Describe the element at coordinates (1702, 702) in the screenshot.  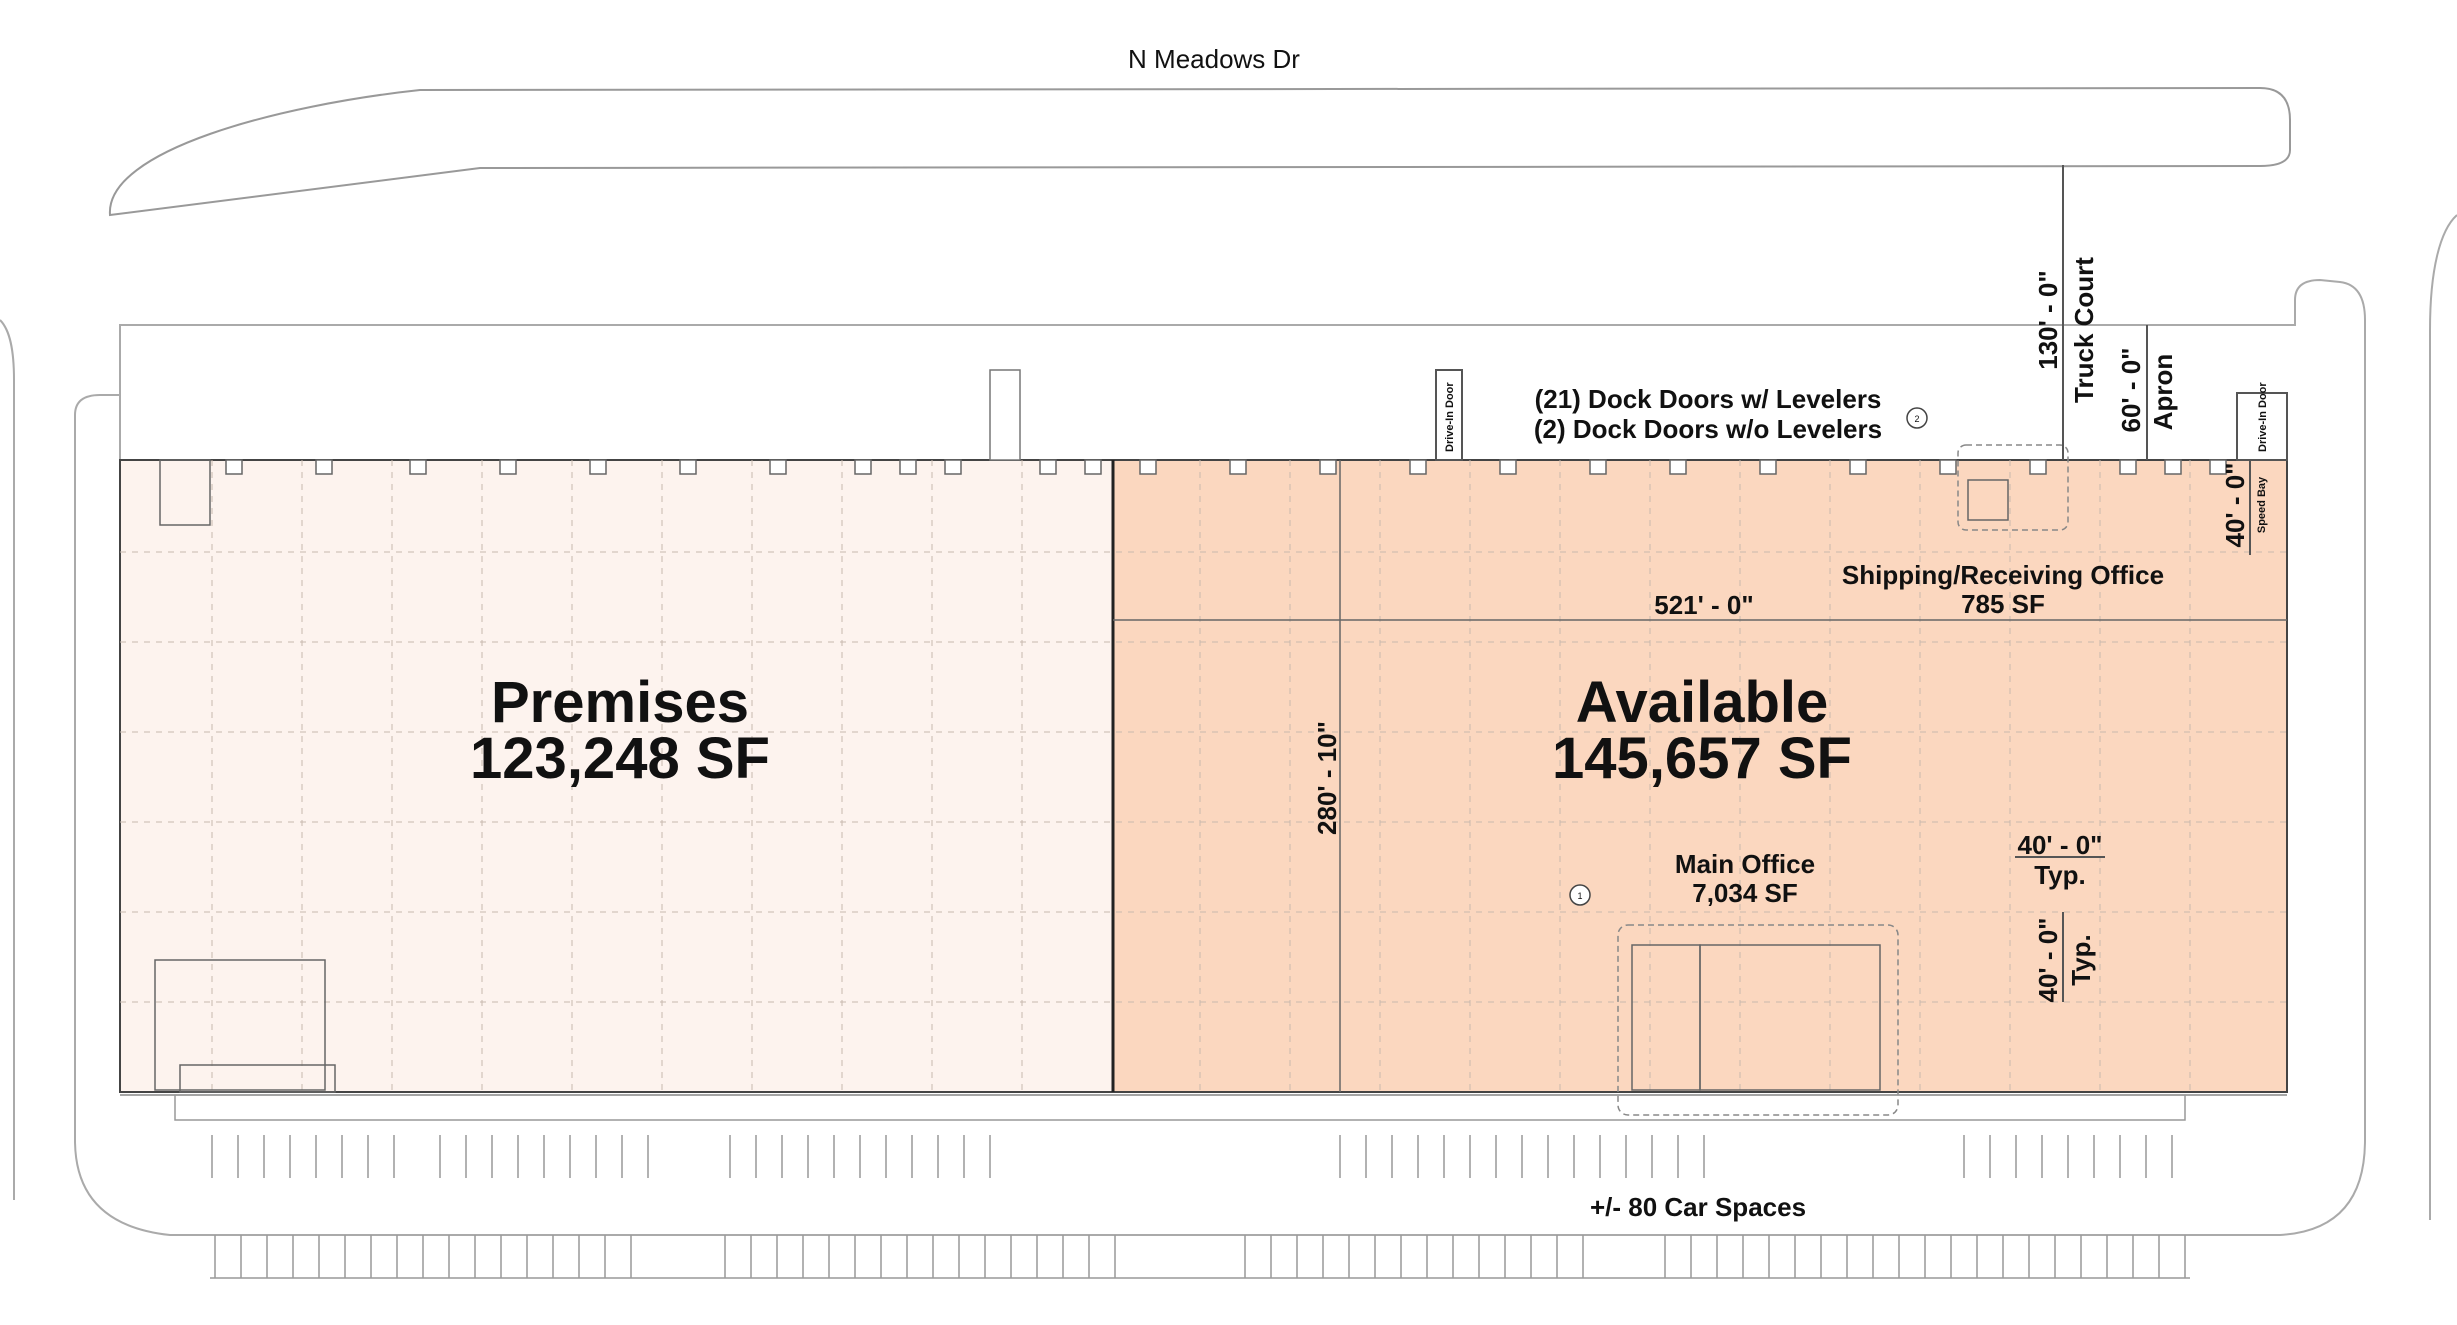
I see `available-name: Available` at that location.